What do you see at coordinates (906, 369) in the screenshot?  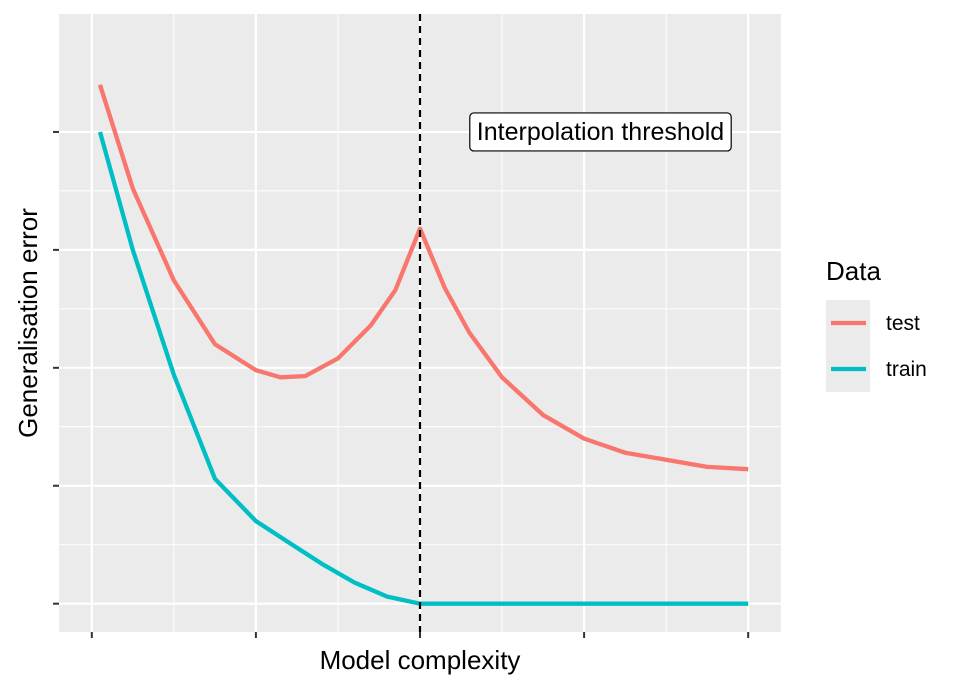 I see `legend-label-train: train` at bounding box center [906, 369].